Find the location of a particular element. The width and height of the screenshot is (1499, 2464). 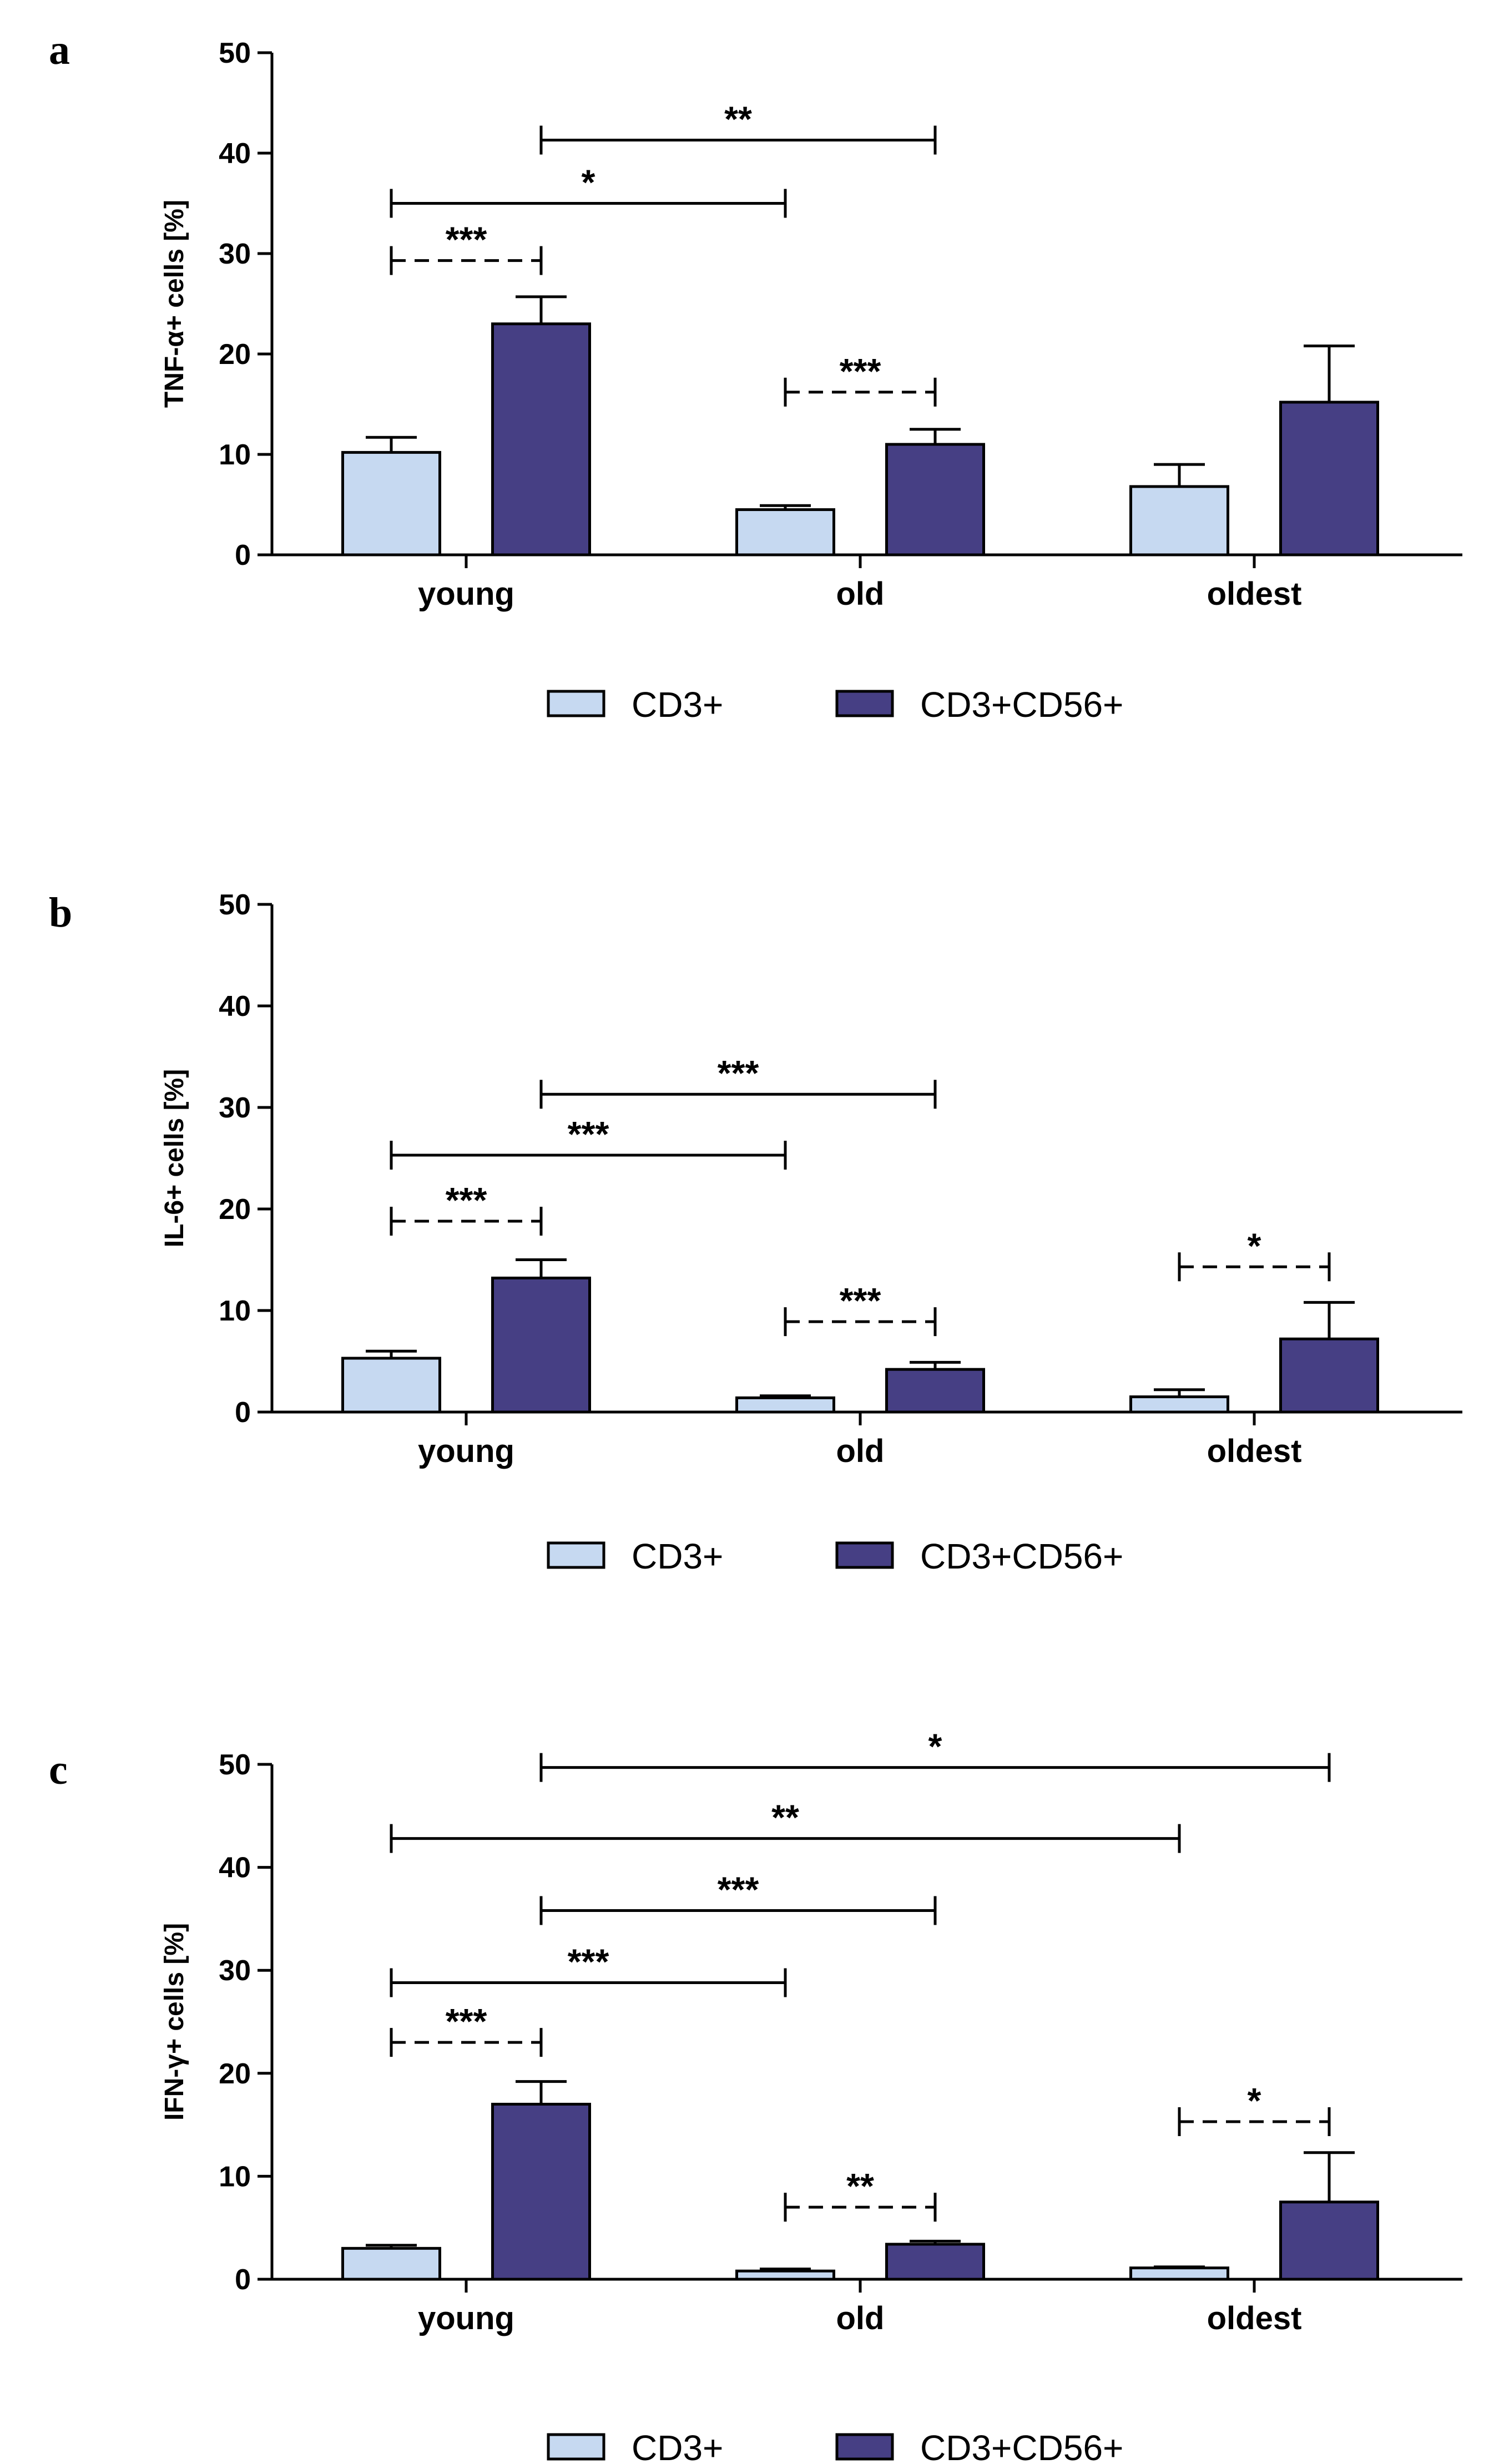

panel-letter: a is located at coordinates (59, 50).